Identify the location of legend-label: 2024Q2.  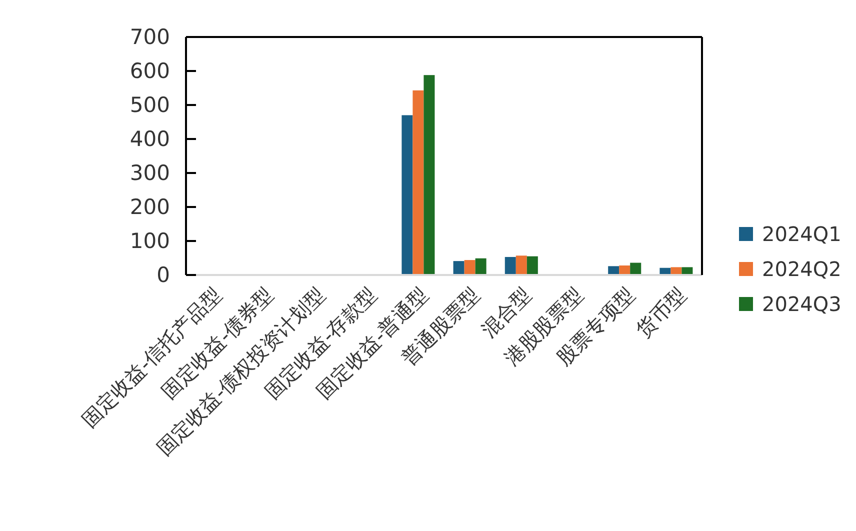
(802, 269).